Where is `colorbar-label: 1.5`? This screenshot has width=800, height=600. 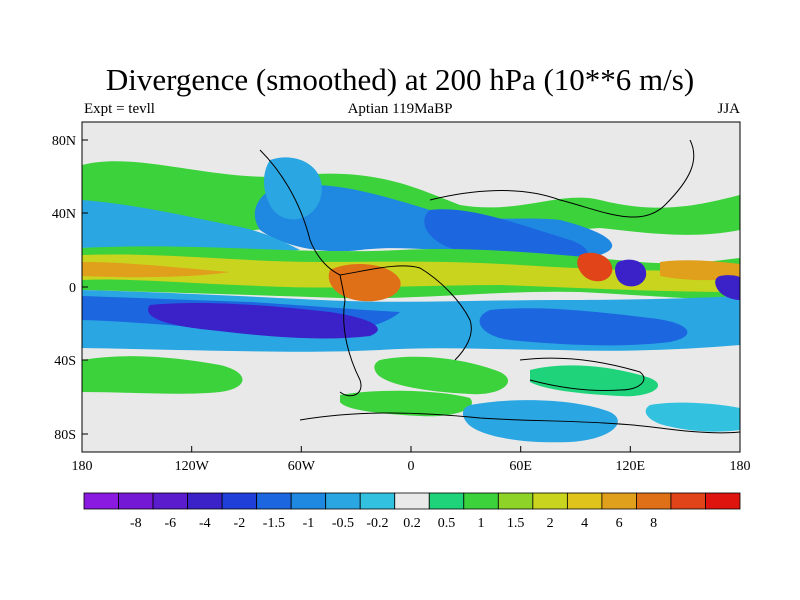 colorbar-label: 1.5 is located at coordinates (516, 523).